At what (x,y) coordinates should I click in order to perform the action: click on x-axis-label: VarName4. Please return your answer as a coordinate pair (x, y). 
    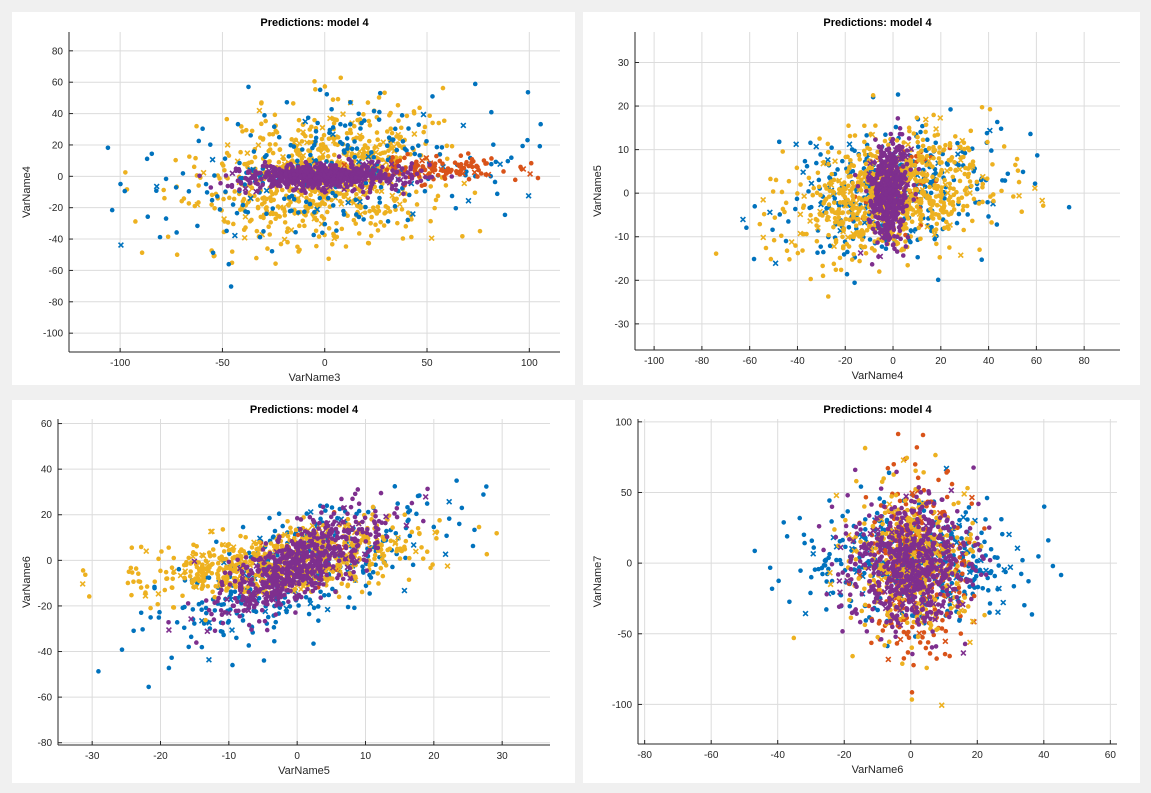
    Looking at the image, I should click on (878, 376).